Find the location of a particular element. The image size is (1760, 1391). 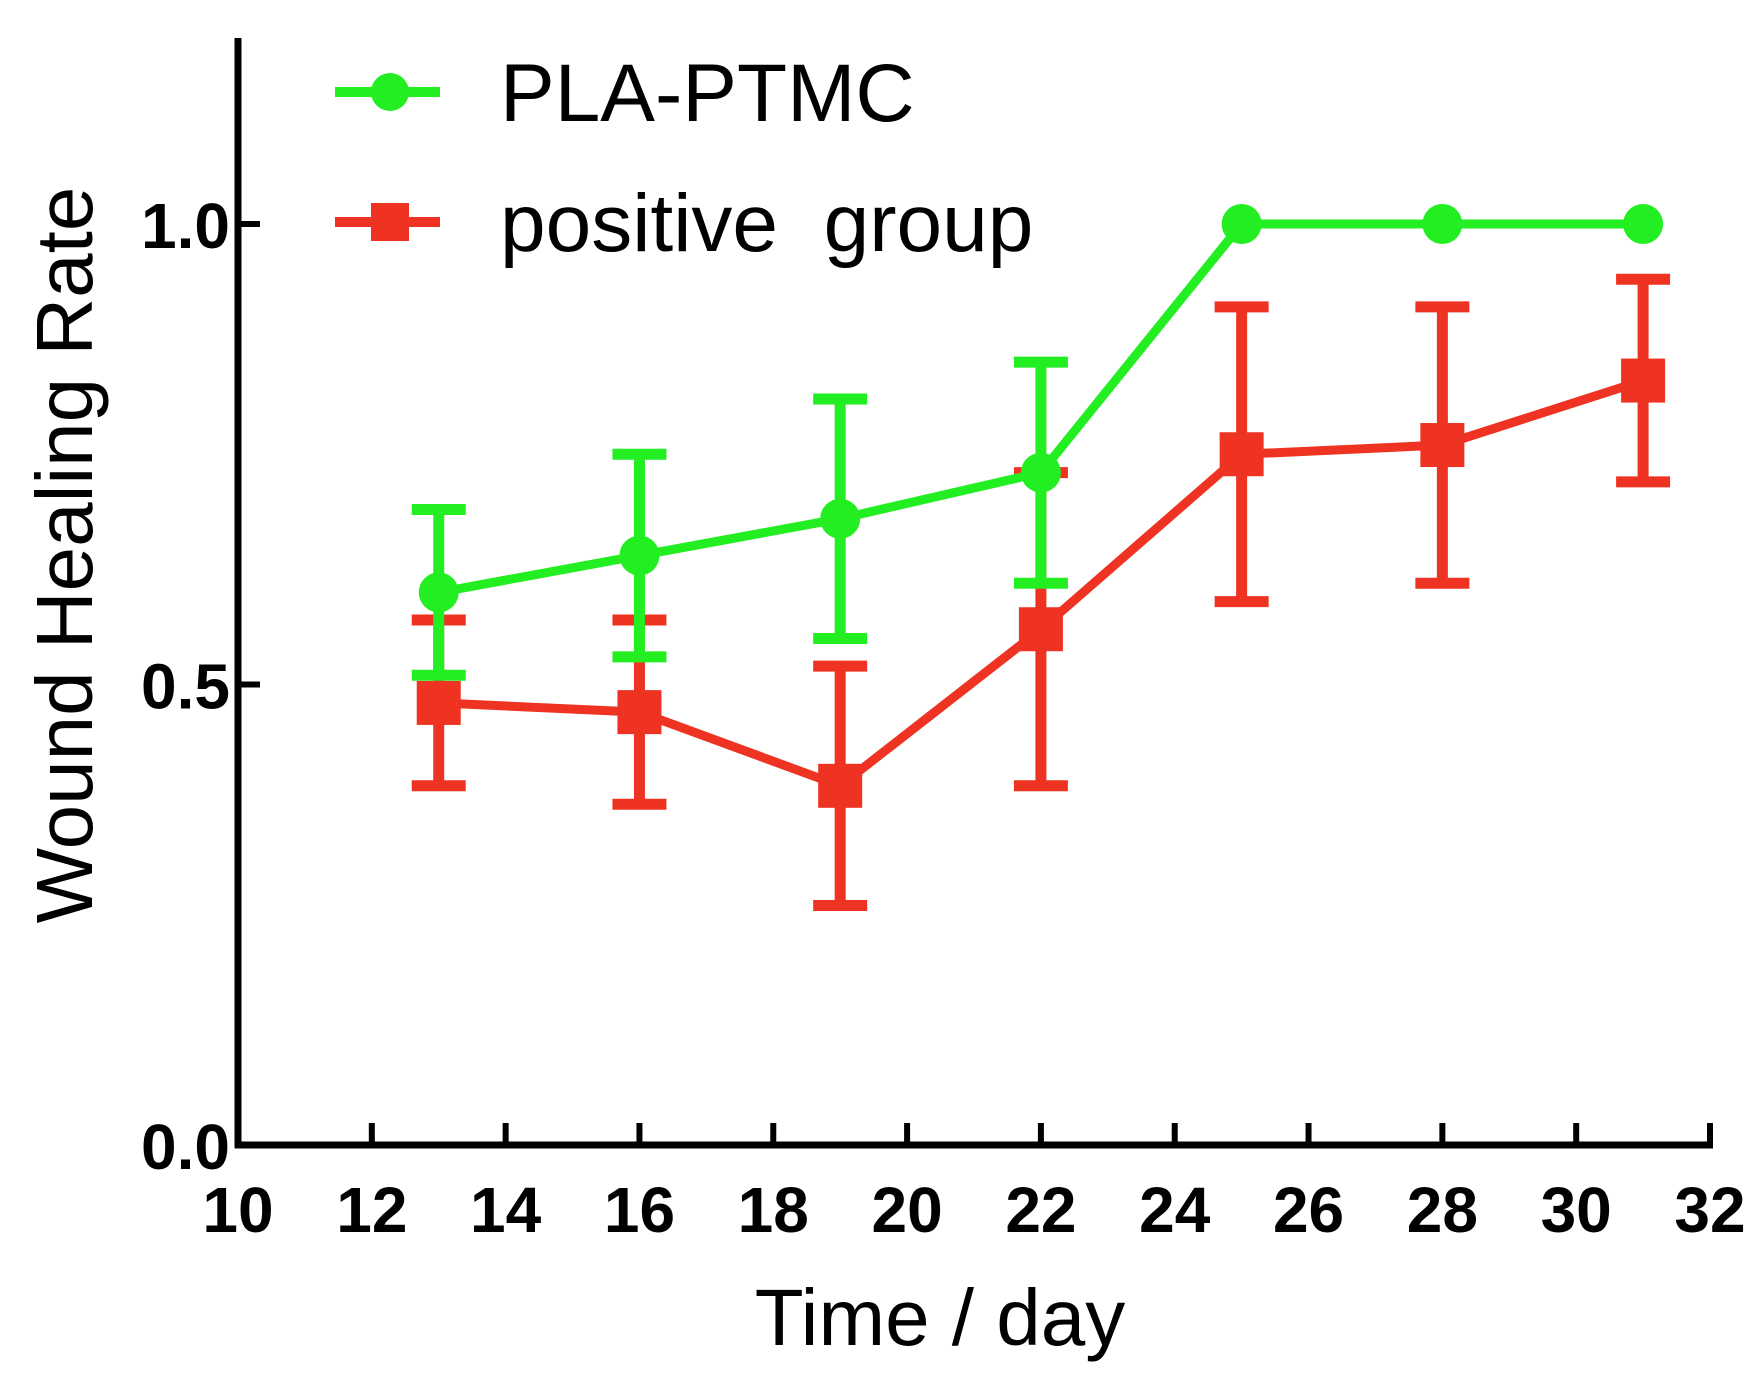

x-tick-label-18: 18 is located at coordinates (773, 1210).